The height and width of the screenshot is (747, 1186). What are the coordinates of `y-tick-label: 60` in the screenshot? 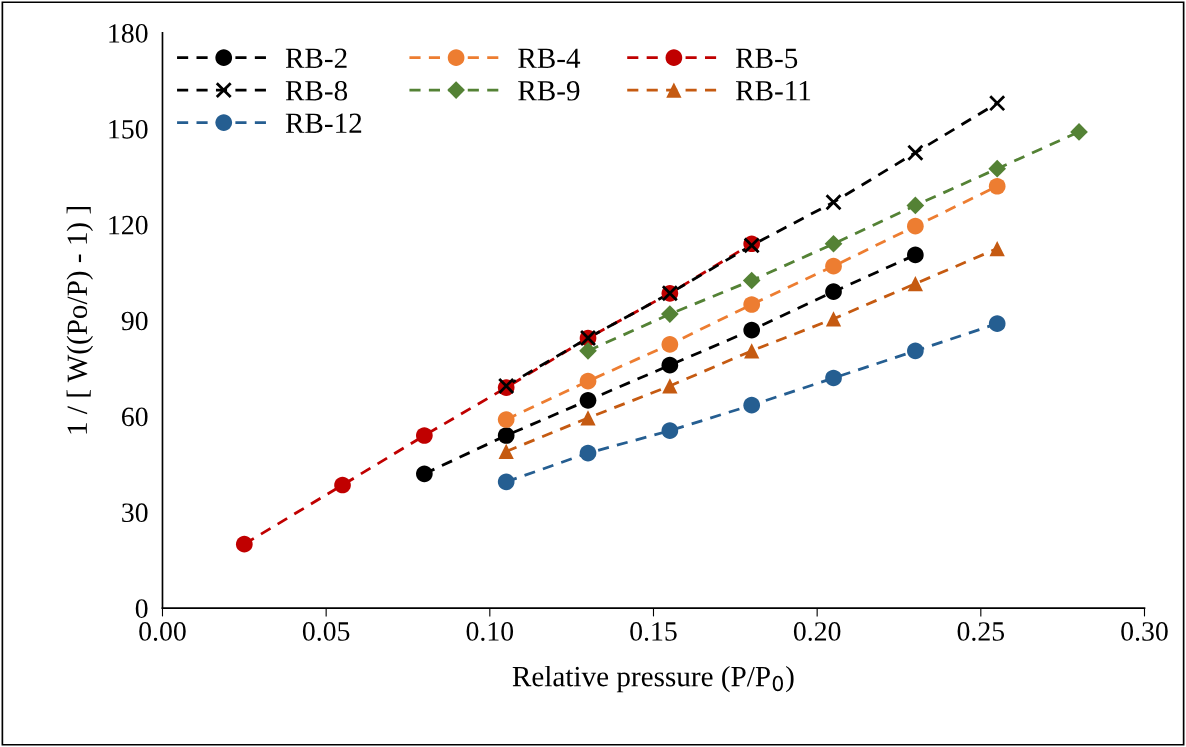 It's located at (135, 417).